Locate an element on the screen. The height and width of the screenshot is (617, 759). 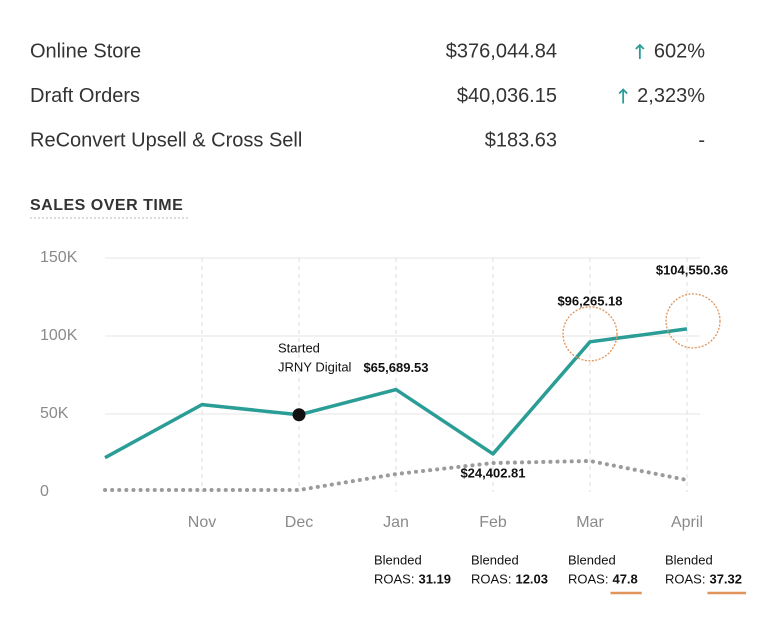
roas-value: 31.19 is located at coordinates (434, 578).